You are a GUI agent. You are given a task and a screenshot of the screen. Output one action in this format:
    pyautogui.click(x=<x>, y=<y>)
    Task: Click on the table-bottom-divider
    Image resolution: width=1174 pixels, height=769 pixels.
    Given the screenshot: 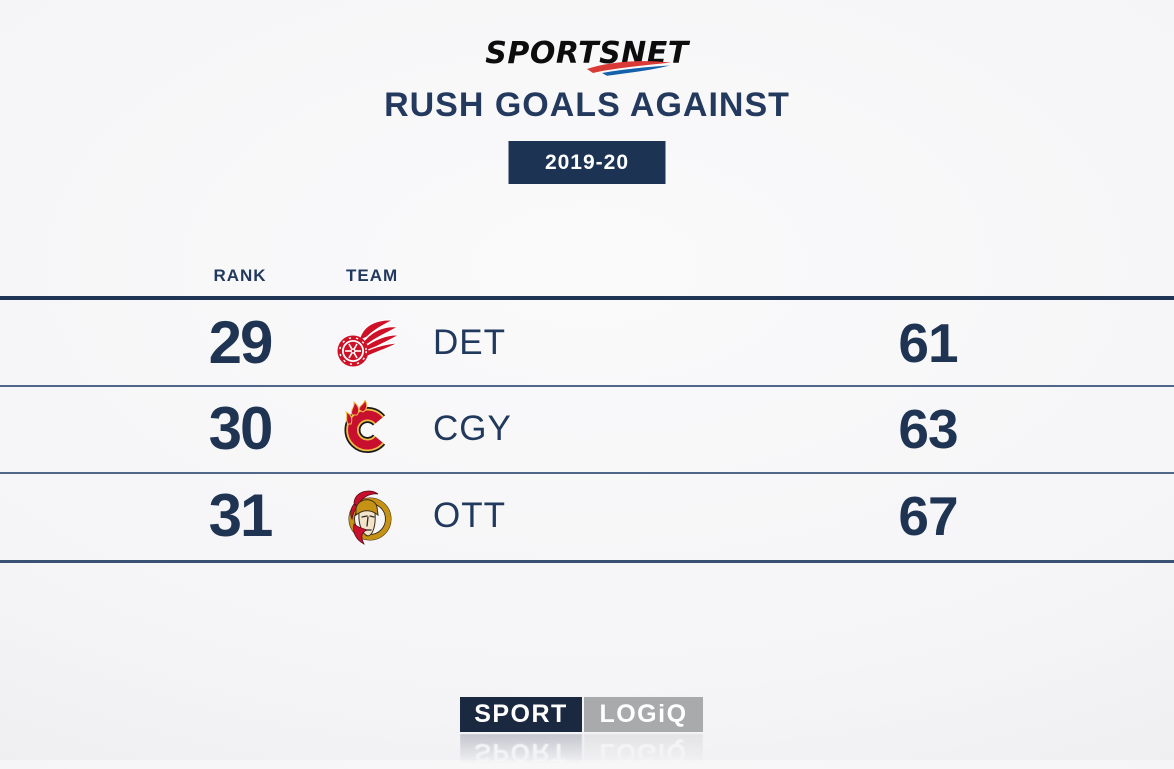 What is the action you would take?
    pyautogui.click(x=587, y=561)
    